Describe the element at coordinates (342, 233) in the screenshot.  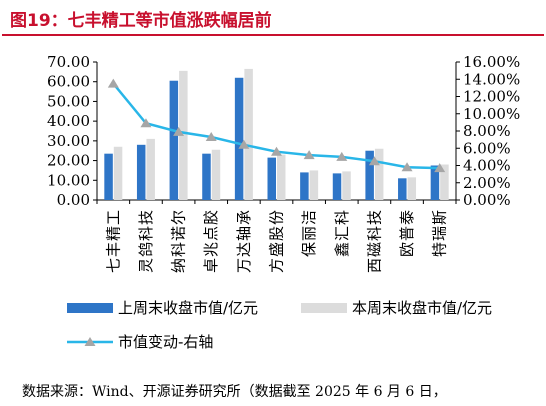
I see `x-tick-label: 鑫汇科` at that location.